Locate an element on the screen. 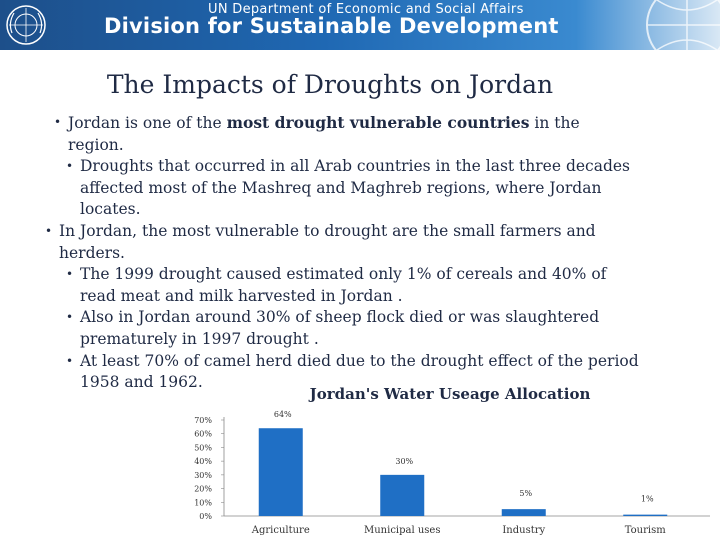 This screenshot has height=540, width=720. y-tick-label: 10% is located at coordinates (203, 502).